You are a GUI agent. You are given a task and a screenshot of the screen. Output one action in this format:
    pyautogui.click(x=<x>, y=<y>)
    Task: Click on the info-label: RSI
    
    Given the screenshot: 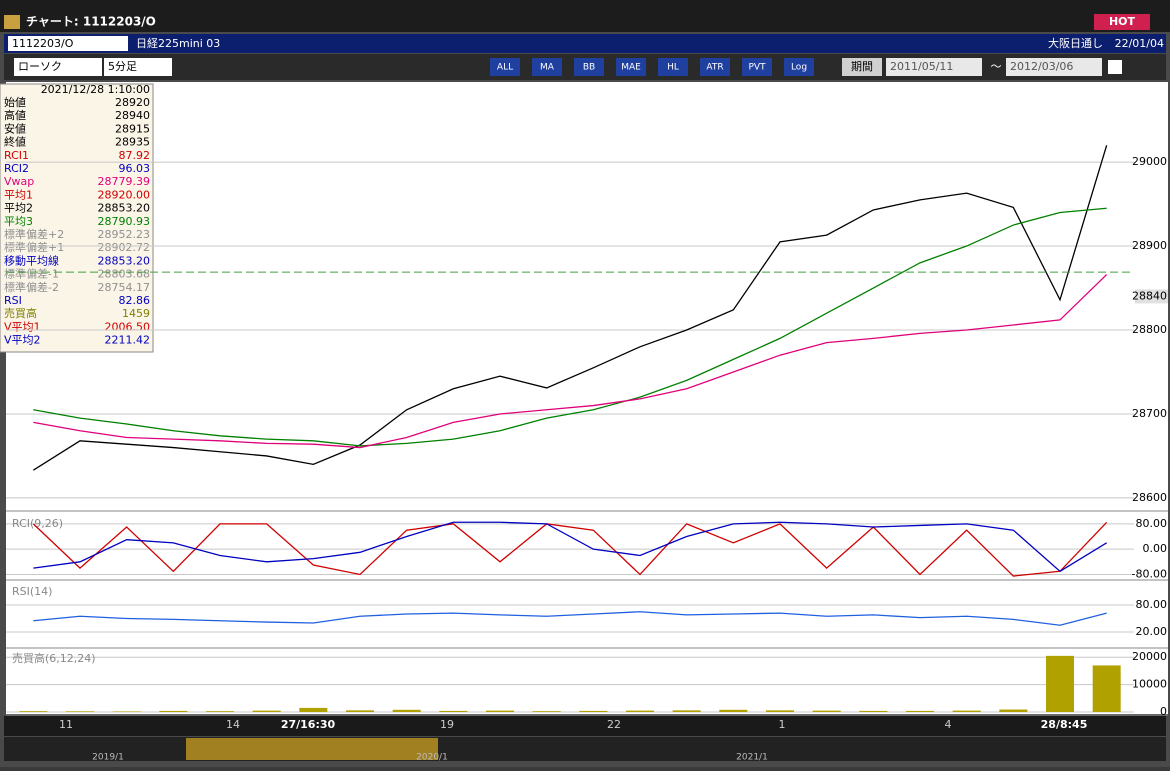 What is the action you would take?
    pyautogui.click(x=13, y=300)
    